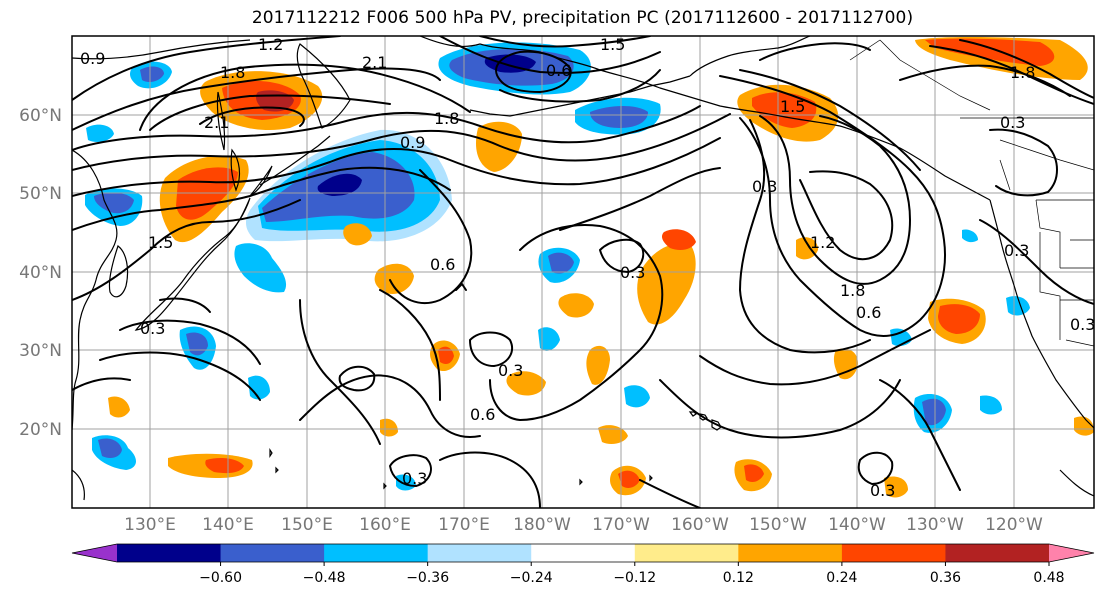 The width and height of the screenshot is (1105, 601). I want to click on lon-label: 160°E, so click(385, 525).